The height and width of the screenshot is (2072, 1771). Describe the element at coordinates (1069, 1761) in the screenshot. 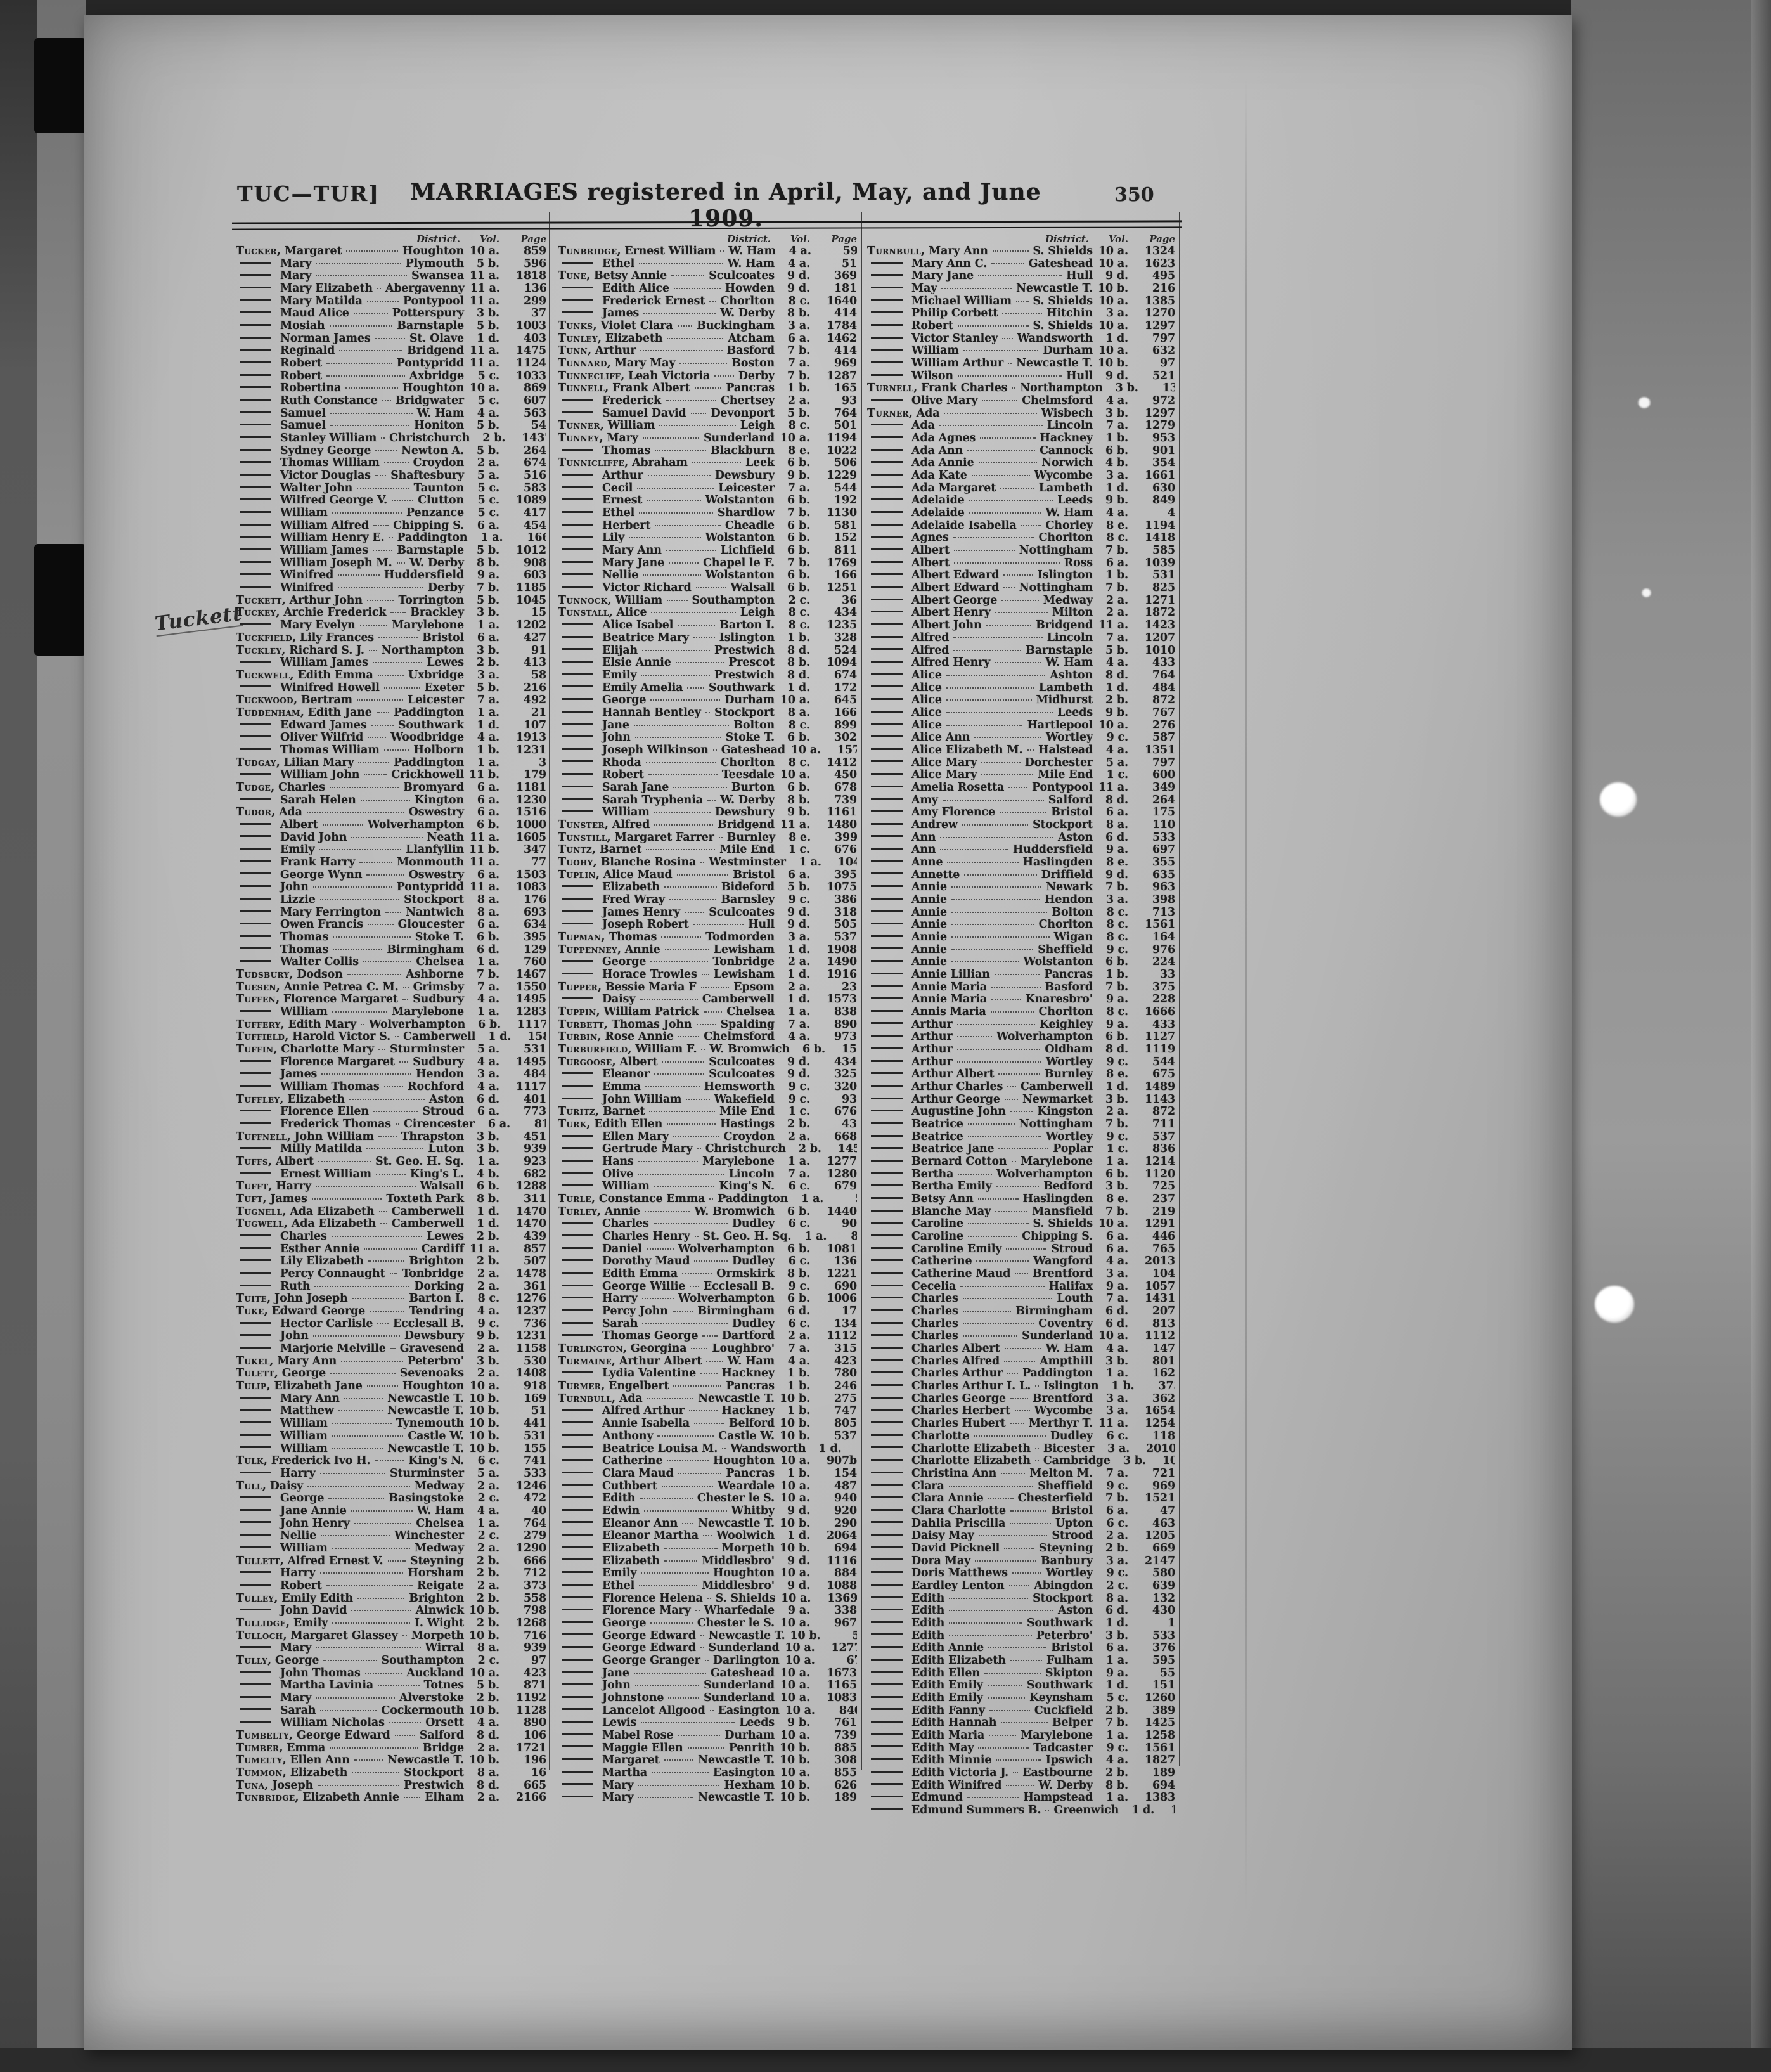

I see `entry-district: Ipswich` at that location.